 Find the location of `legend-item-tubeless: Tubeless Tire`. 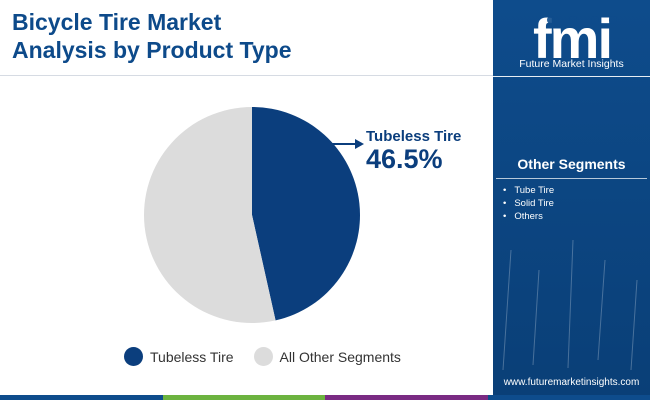

legend-item-tubeless: Tubeless Tire is located at coordinates (179, 356).